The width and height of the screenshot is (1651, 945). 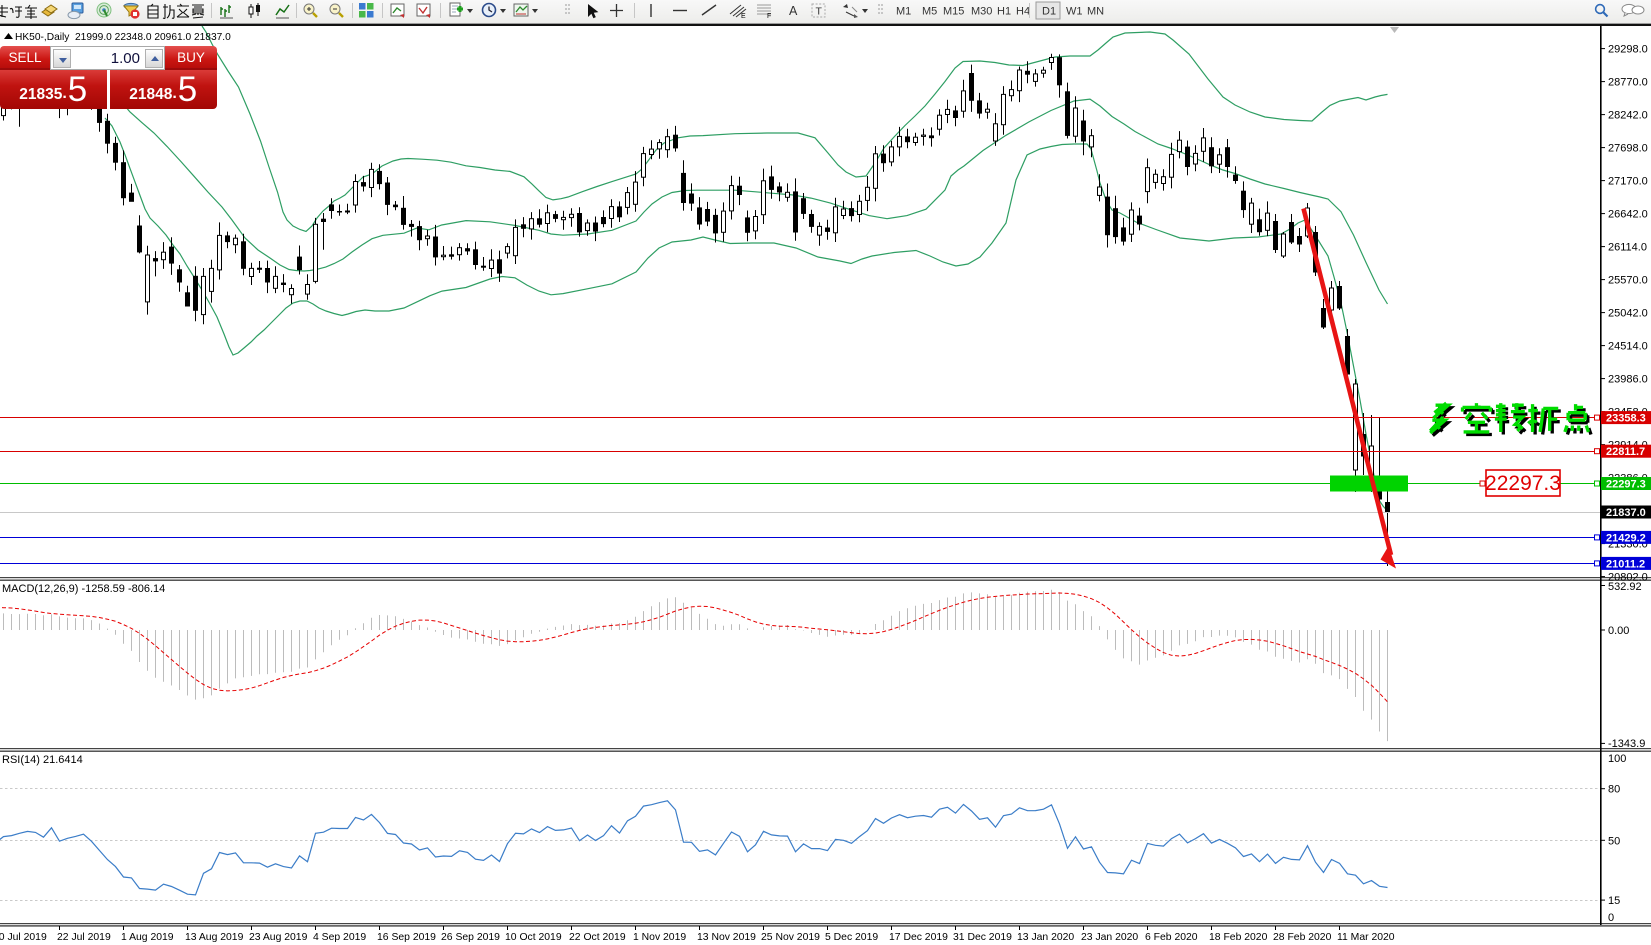 What do you see at coordinates (470, 937) in the screenshot?
I see `svg-text: 26 Sep 2019` at bounding box center [470, 937].